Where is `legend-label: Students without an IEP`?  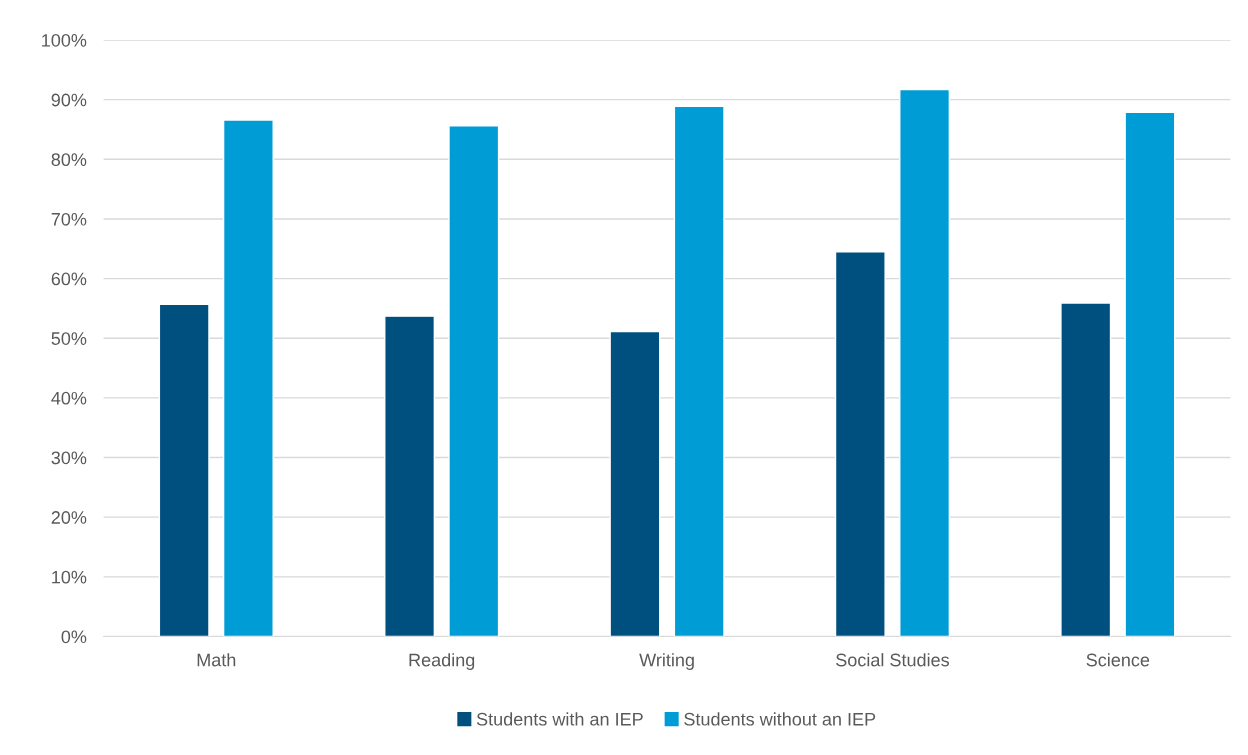
legend-label: Students without an IEP is located at coordinates (780, 719).